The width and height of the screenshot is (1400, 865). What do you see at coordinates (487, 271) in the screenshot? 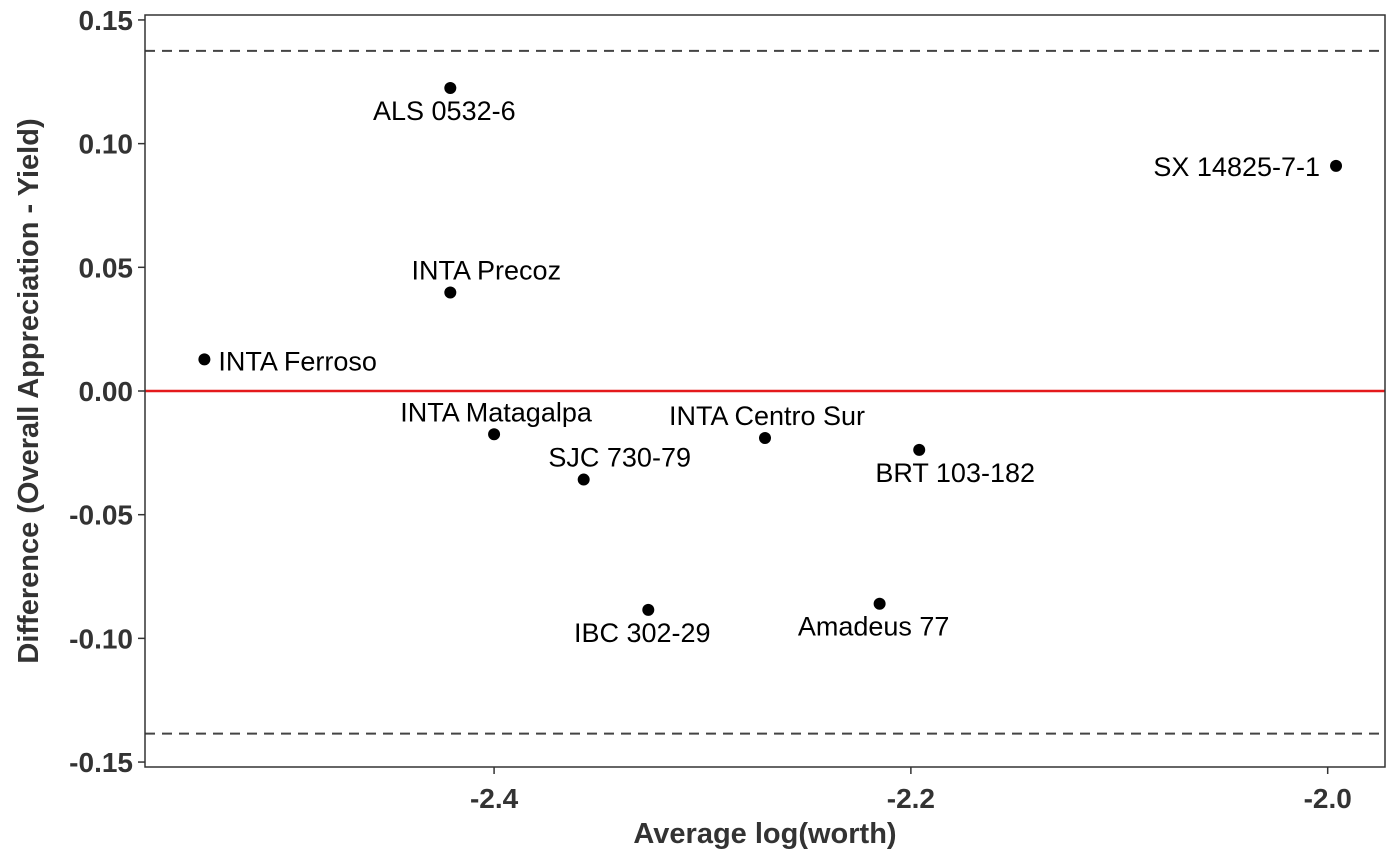
I see `point-label: INTA Precoz` at bounding box center [487, 271].